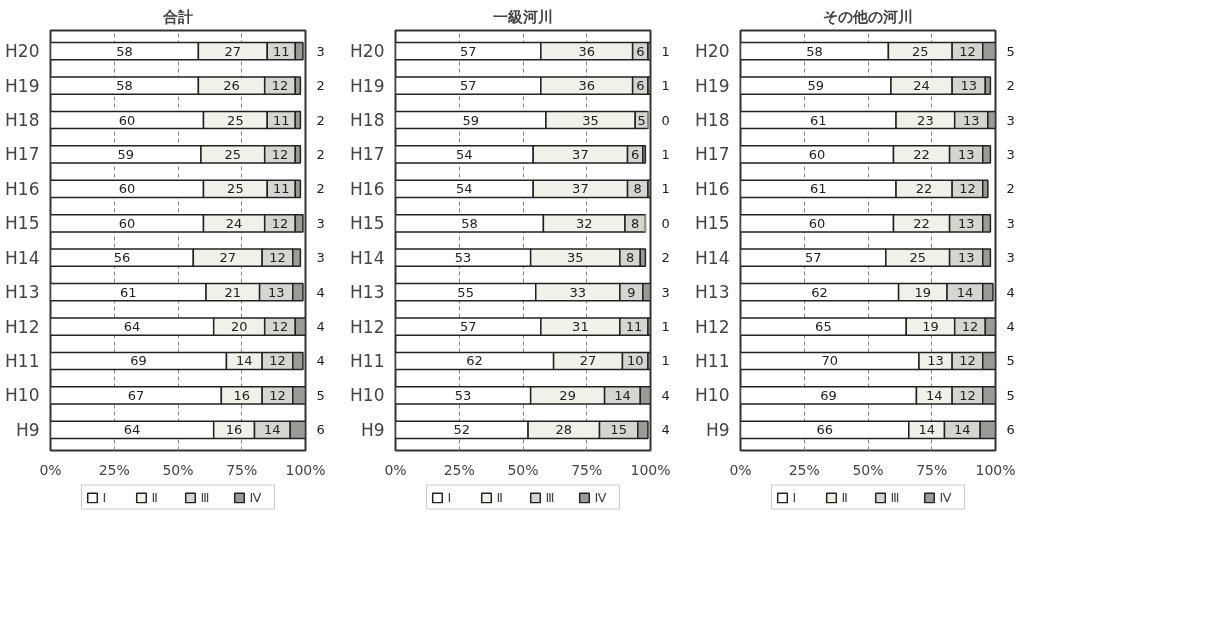 Image resolution: width=1209 pixels, height=639 pixels. I want to click on data-label: 66, so click(824, 430).